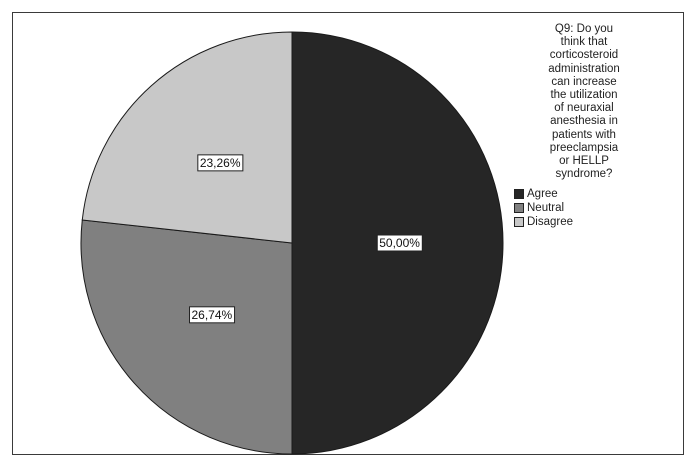 Image resolution: width=696 pixels, height=467 pixels. I want to click on legend-title-line: preeclampsia, so click(584, 147).